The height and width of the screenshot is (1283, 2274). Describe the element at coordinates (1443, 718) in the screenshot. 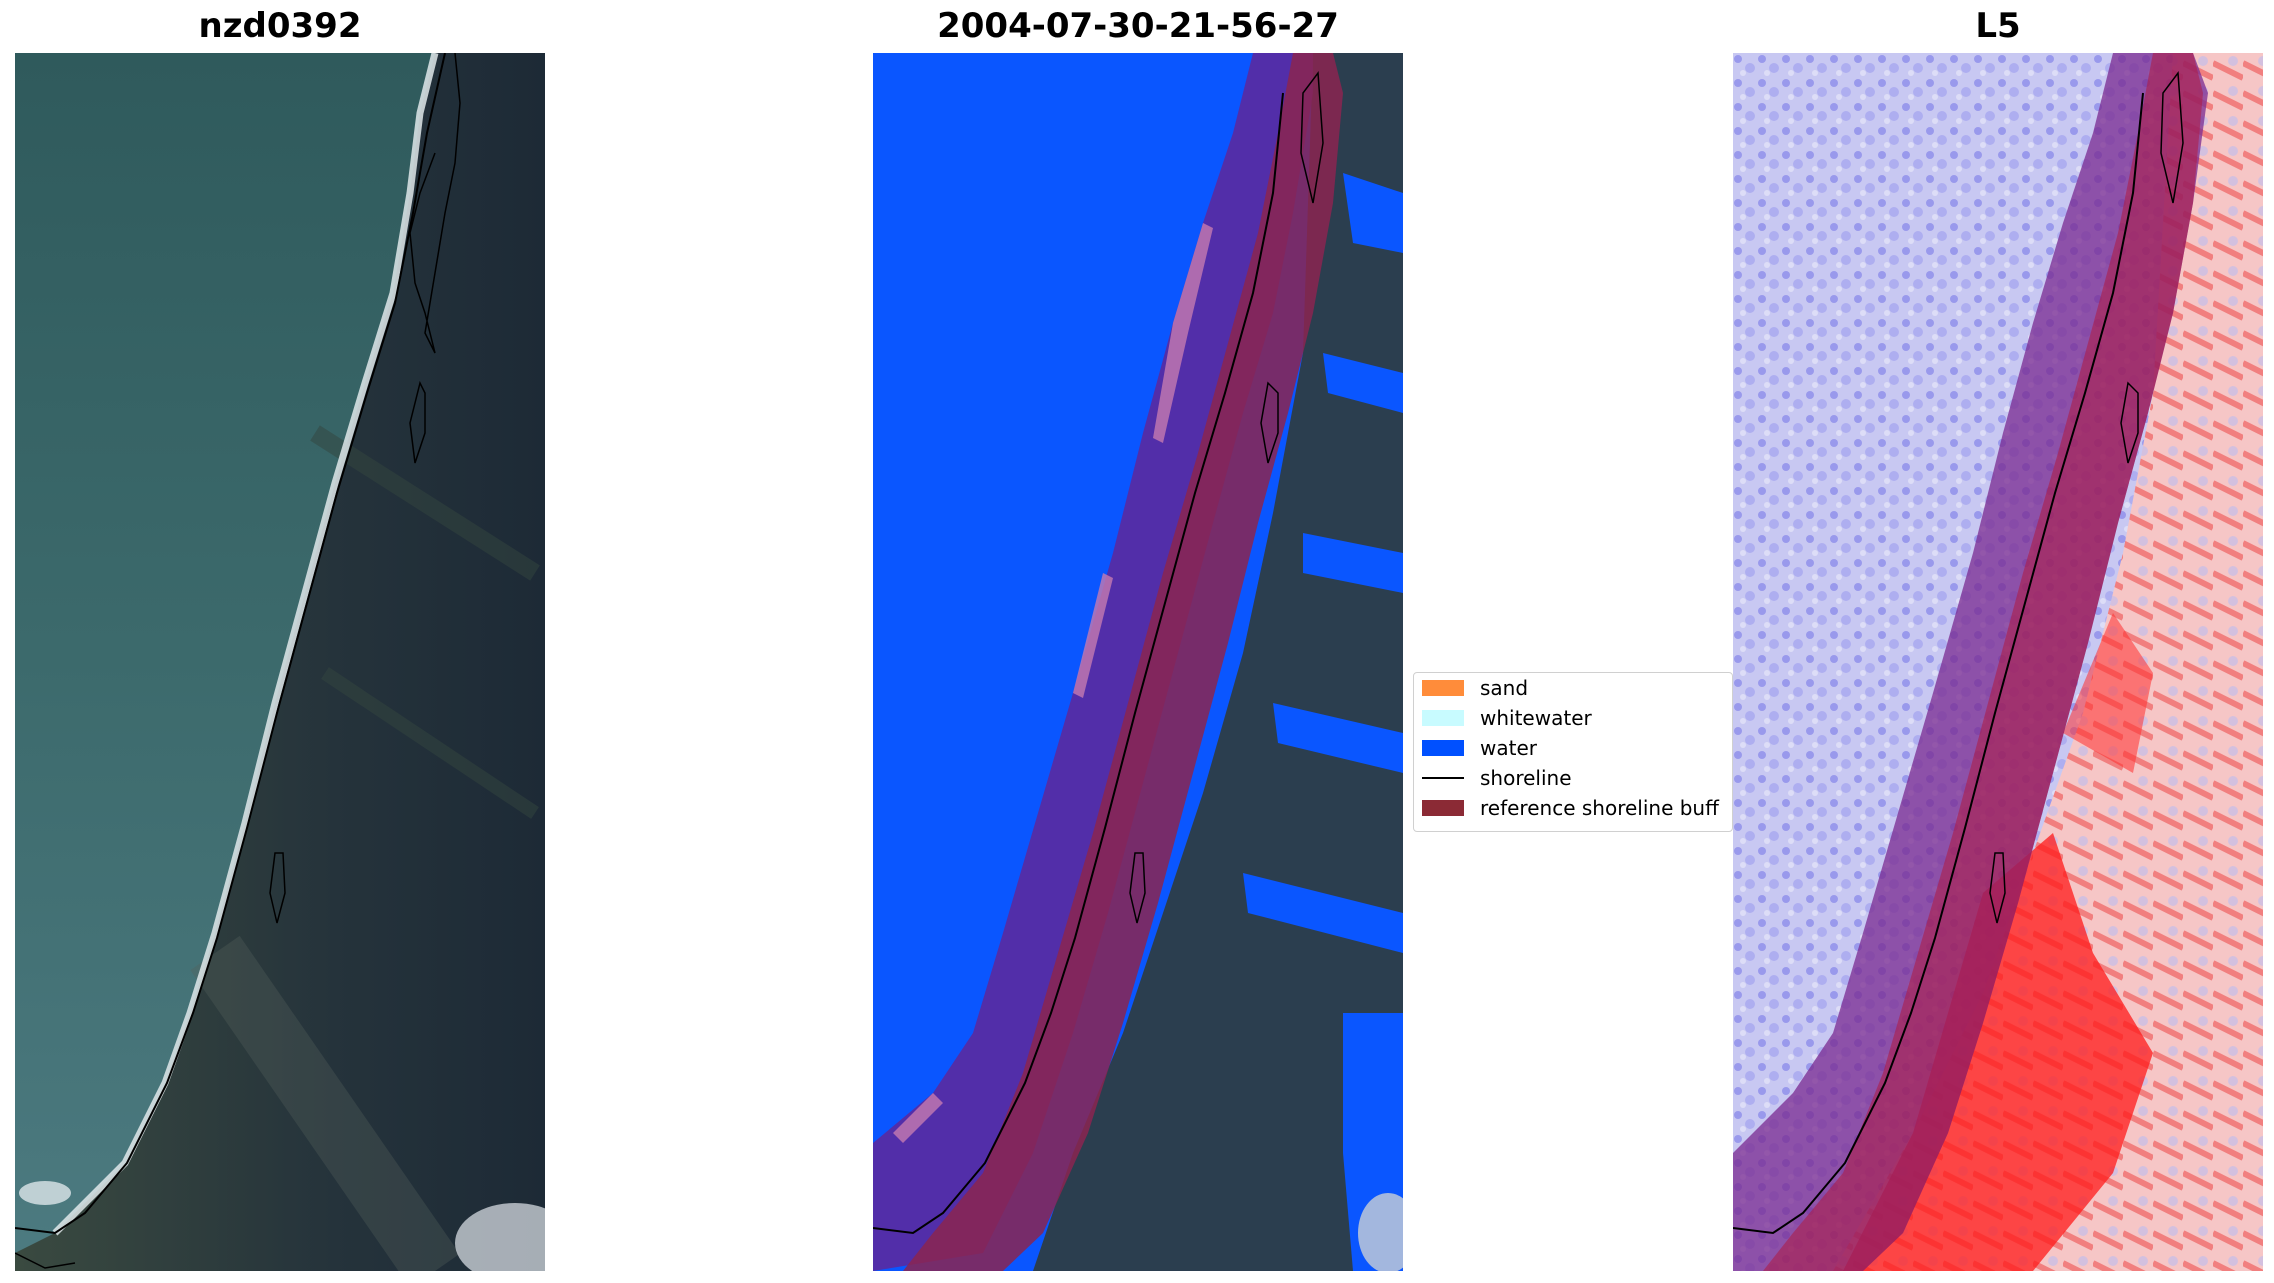

I see `whitewater-swatch` at that location.